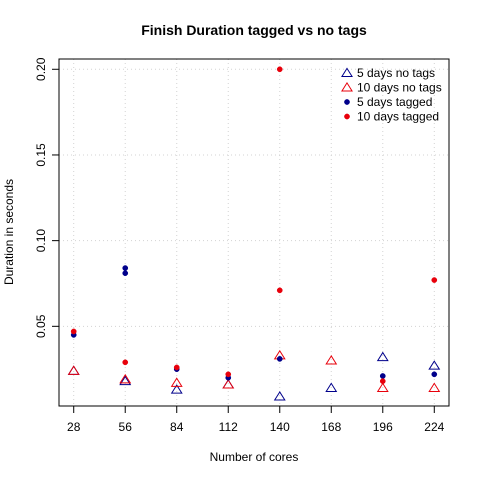 The height and width of the screenshot is (480, 480). I want to click on x-tick-label: 168, so click(331, 427).